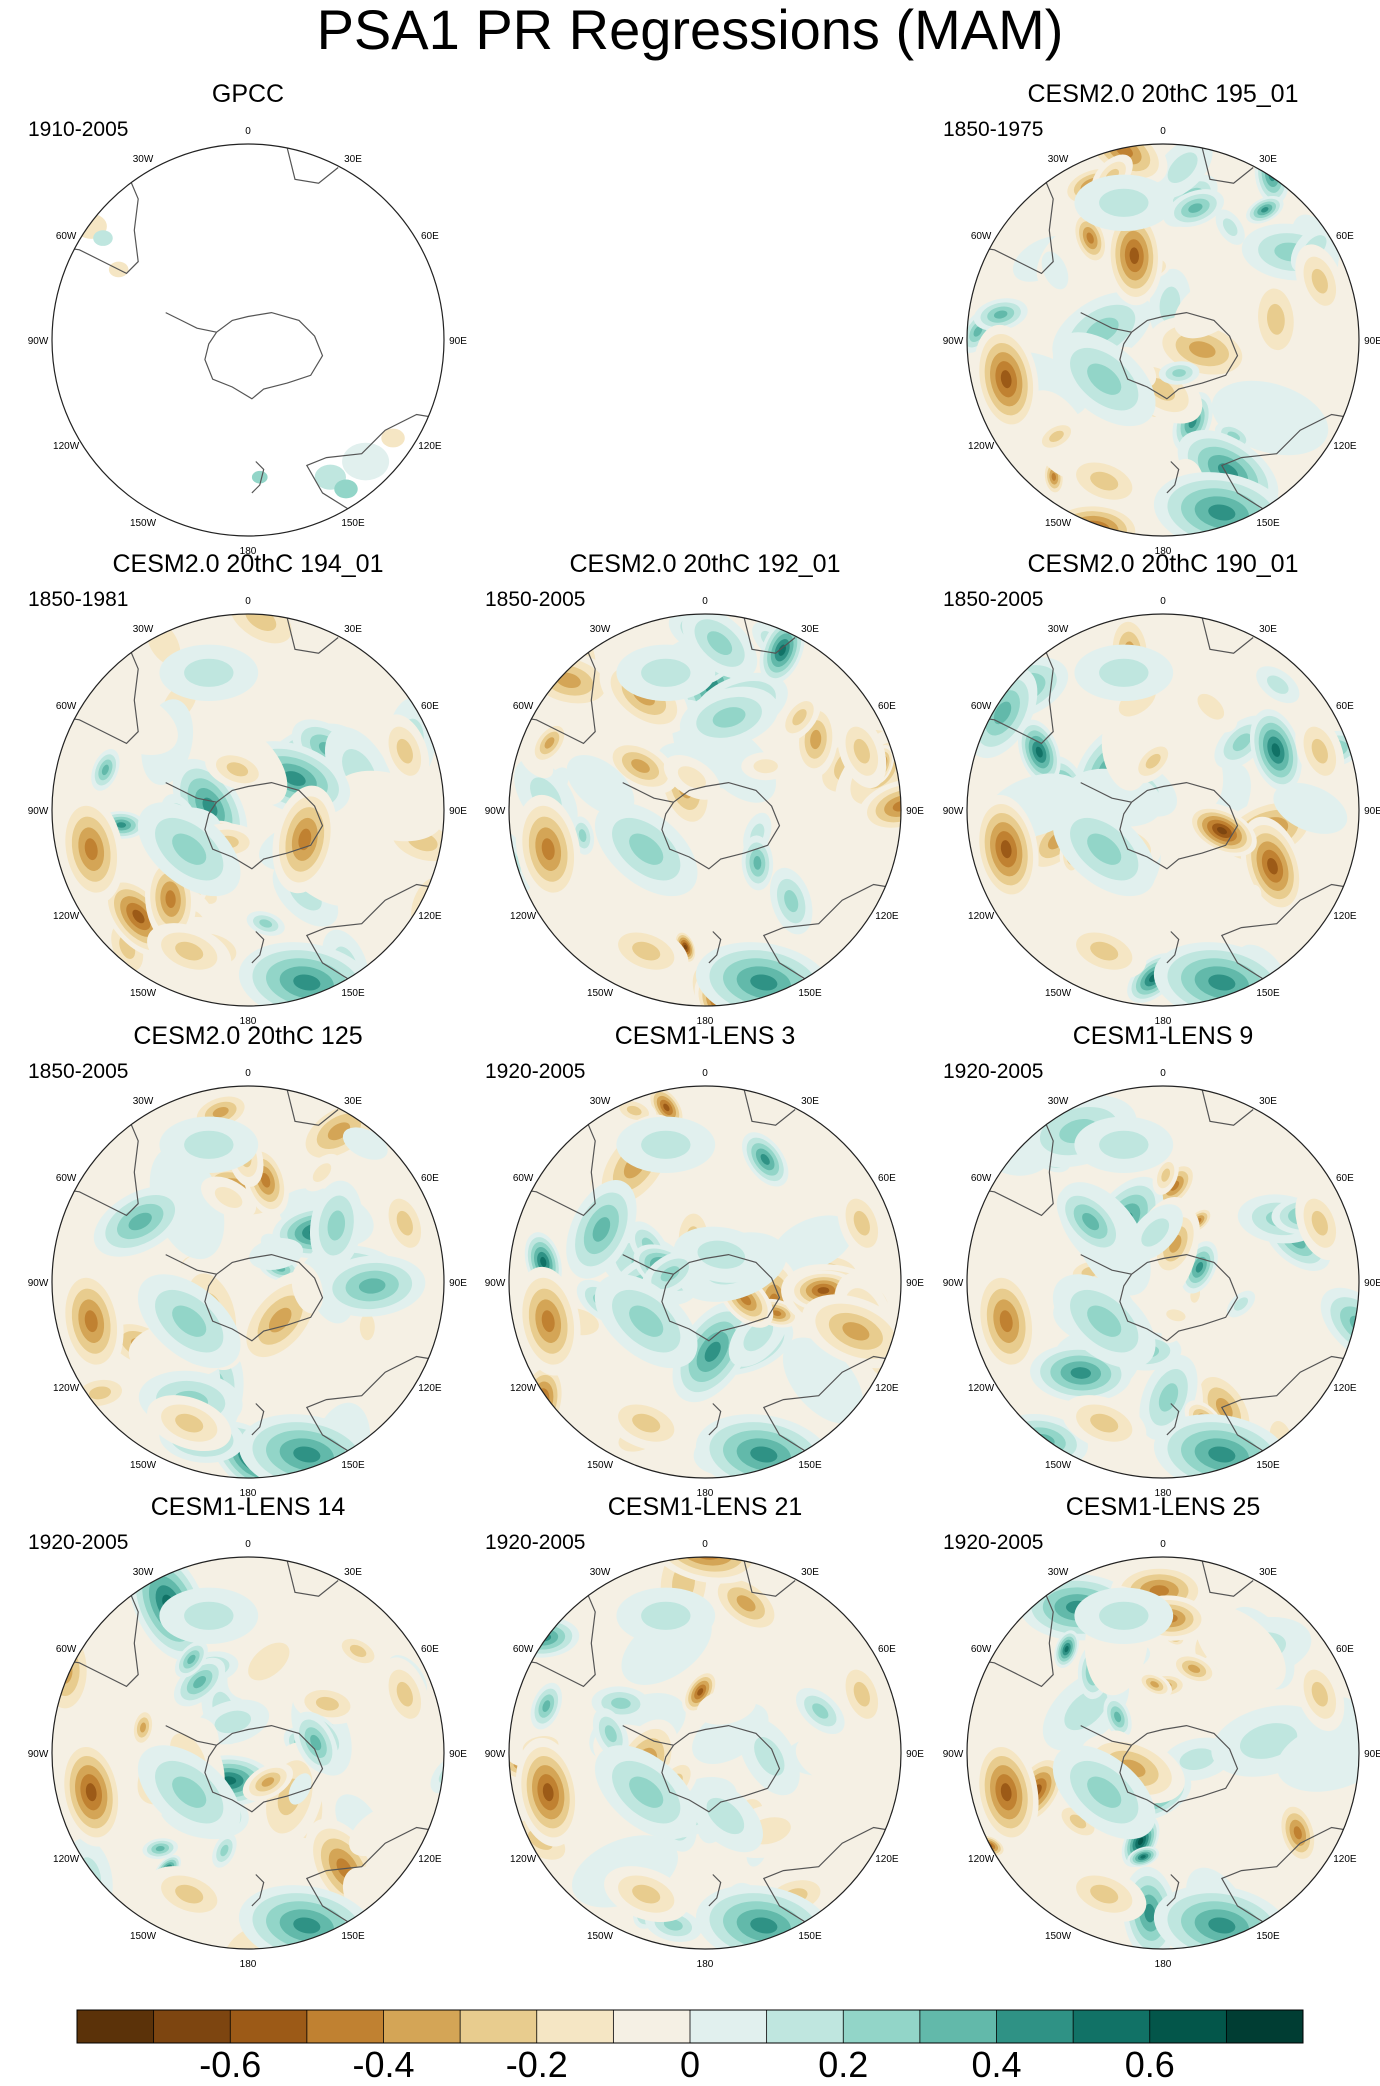 The height and width of the screenshot is (2086, 1380). I want to click on panel-years: 1850-2005, so click(535, 599).